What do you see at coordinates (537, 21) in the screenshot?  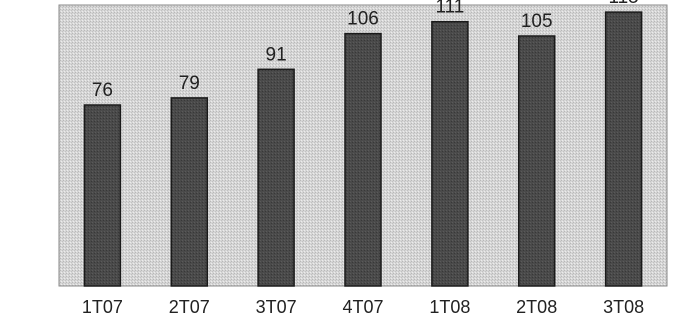 I see `data-label-2T08: 105` at bounding box center [537, 21].